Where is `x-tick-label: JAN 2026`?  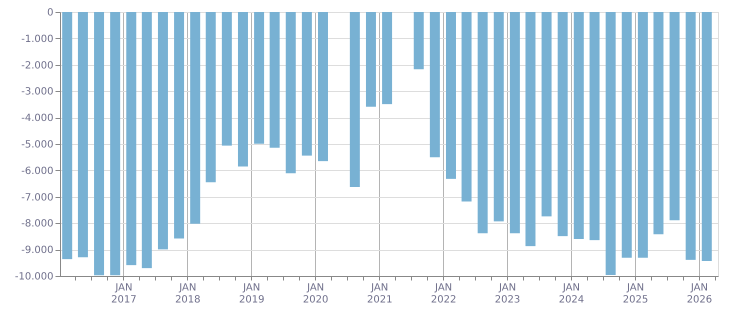 x-tick-label: JAN 2026 is located at coordinates (699, 294).